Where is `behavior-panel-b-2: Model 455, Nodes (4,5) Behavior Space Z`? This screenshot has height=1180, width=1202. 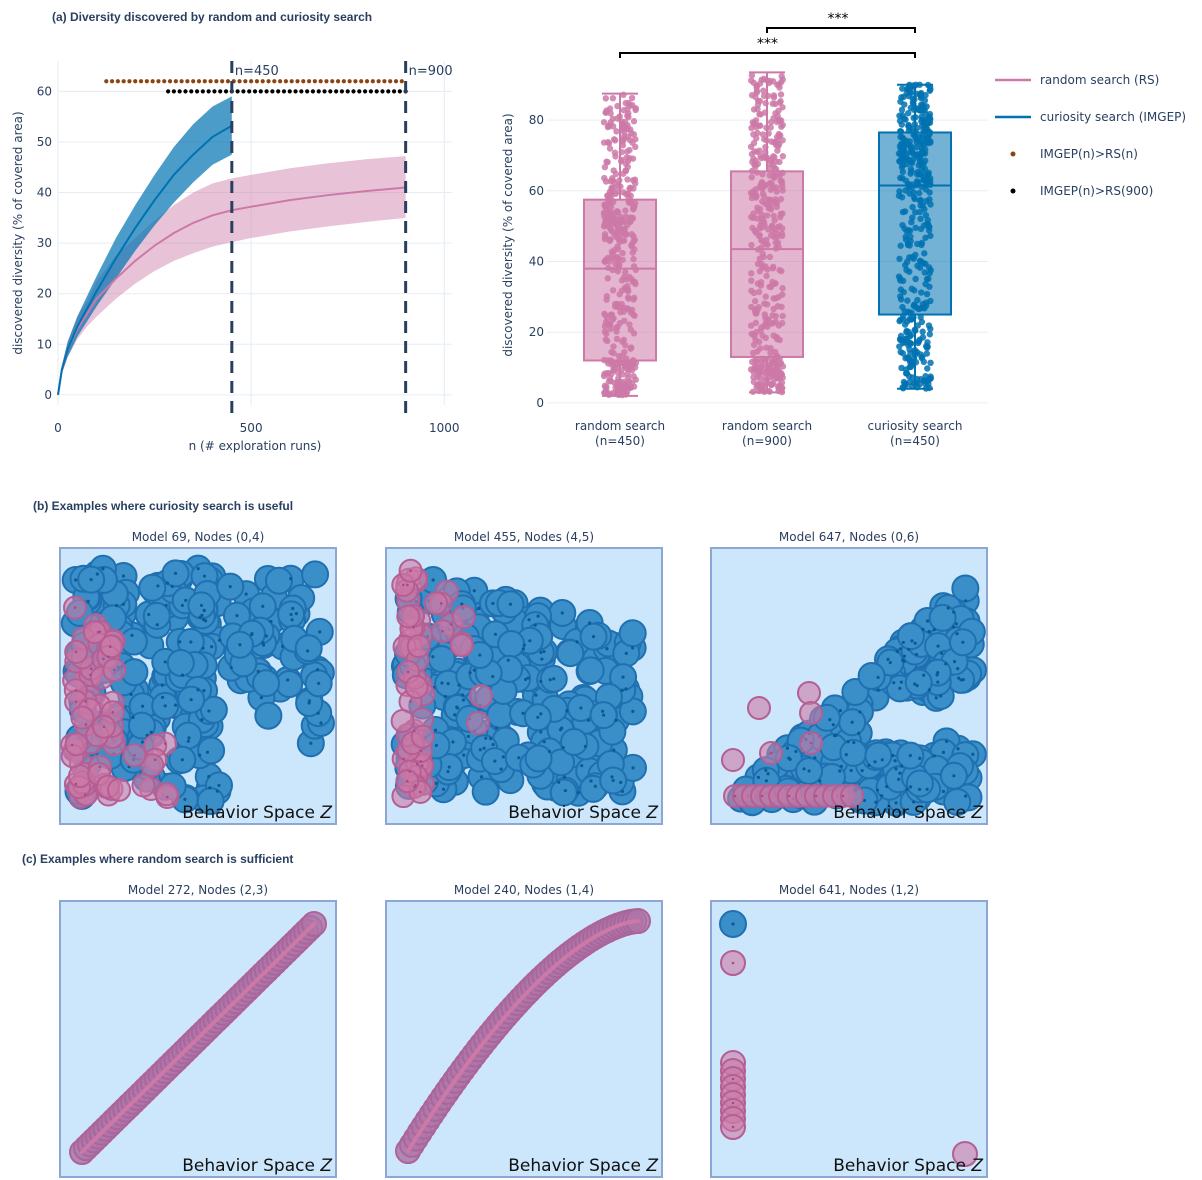
behavior-panel-b-2: Model 455, Nodes (4,5) Behavior Space Z is located at coordinates (524, 677).